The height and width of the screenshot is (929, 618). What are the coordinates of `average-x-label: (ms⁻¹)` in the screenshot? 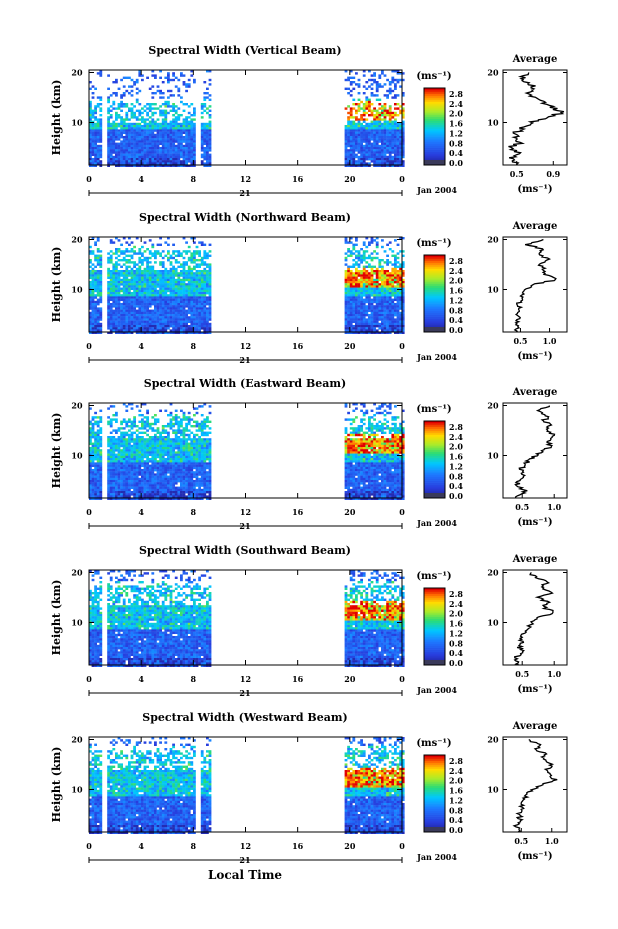 It's located at (534, 522).